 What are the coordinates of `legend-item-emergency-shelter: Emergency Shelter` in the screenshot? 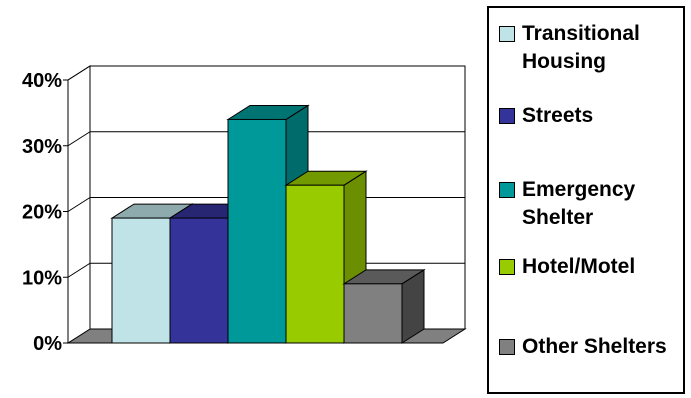 It's located at (590, 204).